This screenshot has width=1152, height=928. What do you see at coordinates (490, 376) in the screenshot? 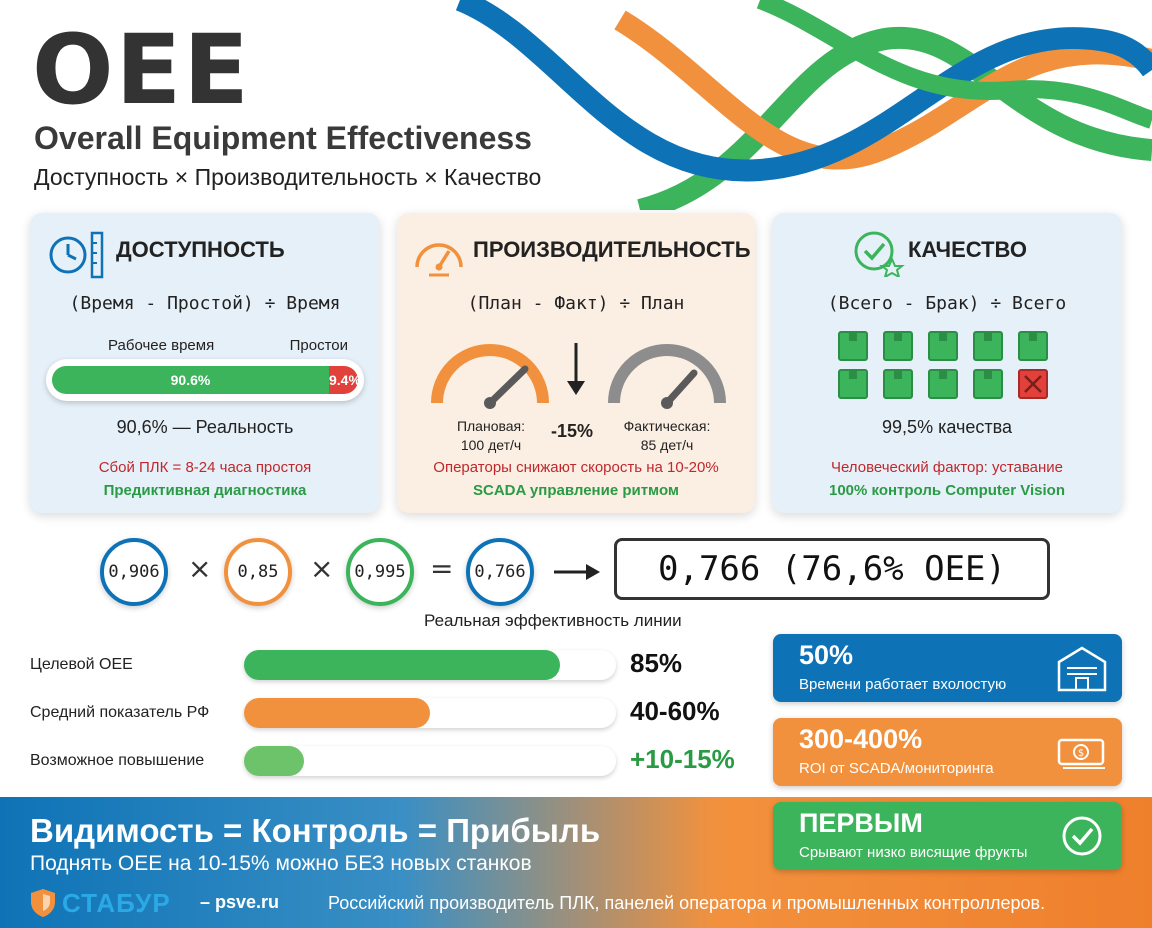
I see `planned-gauge` at bounding box center [490, 376].